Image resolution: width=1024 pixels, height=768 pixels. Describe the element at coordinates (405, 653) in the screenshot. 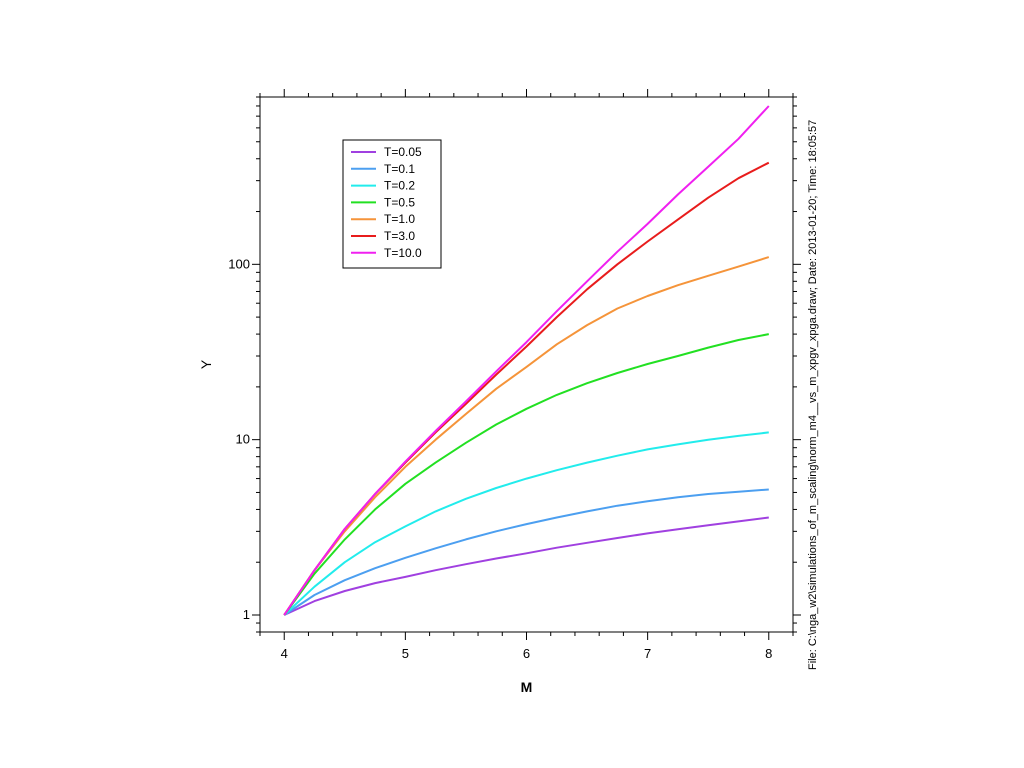

I see `x-tick-label: 5` at that location.